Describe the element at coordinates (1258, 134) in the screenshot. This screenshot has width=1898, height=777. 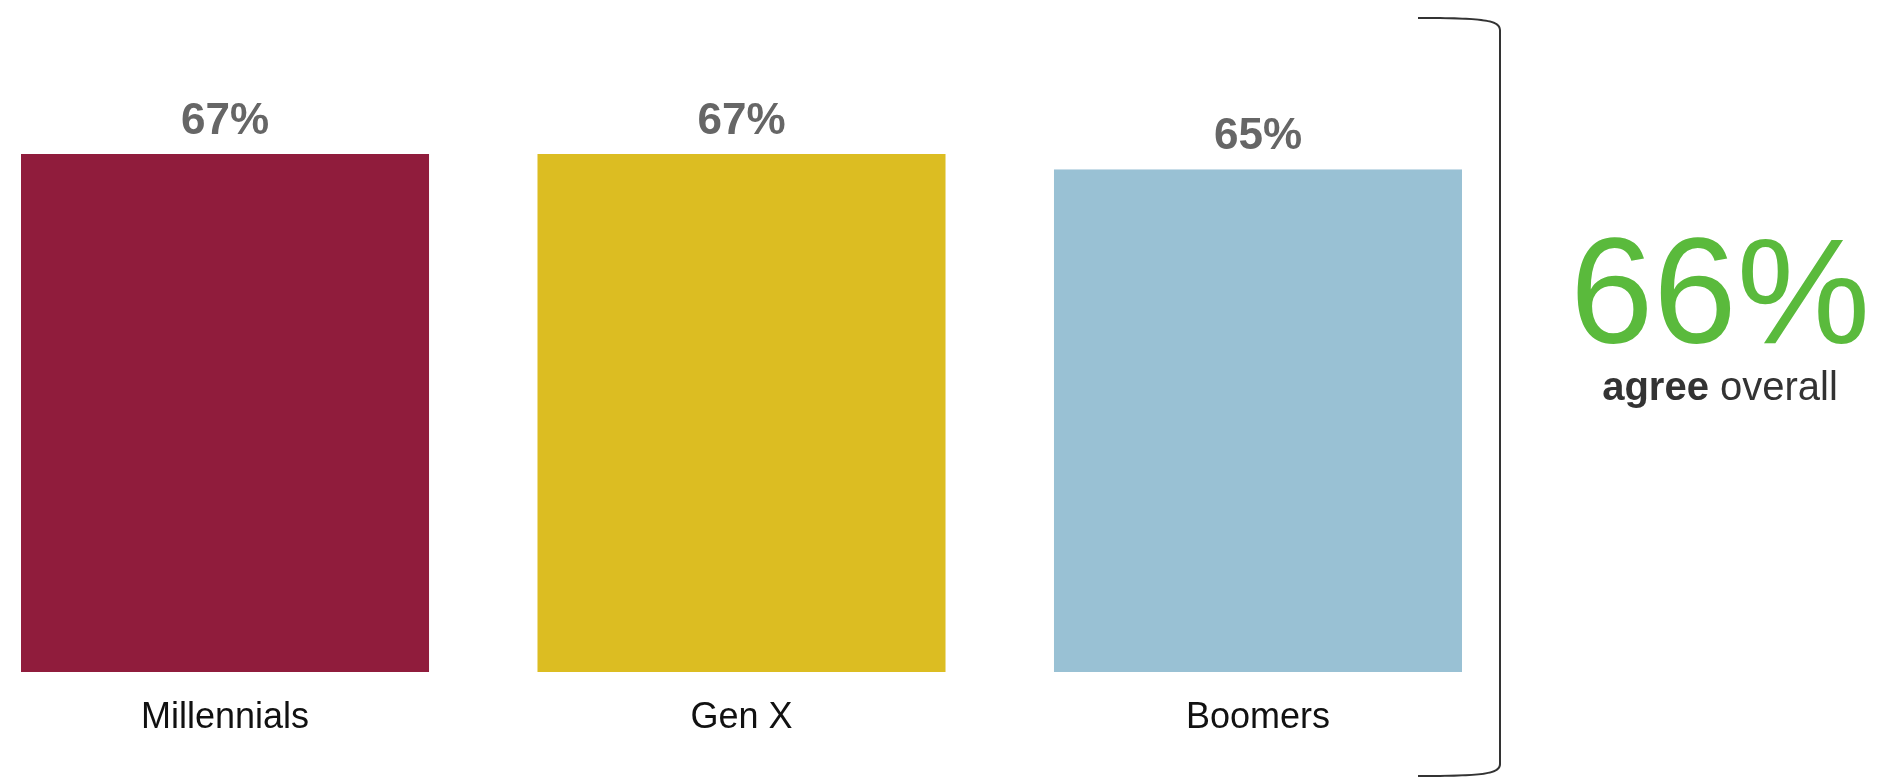
I see `data-label: 65%` at that location.